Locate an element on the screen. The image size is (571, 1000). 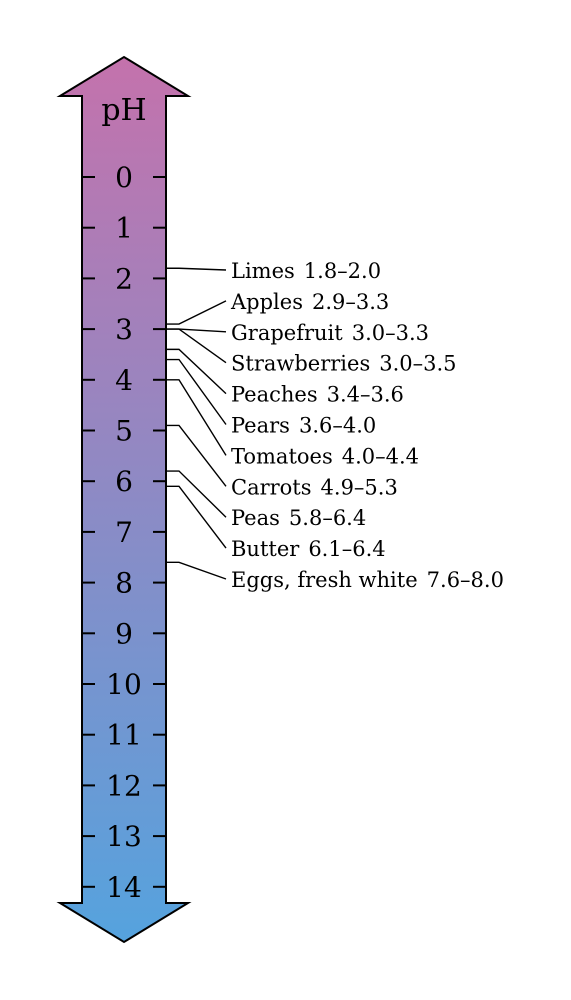
leader-line-pears is located at coordinates (196, 391).